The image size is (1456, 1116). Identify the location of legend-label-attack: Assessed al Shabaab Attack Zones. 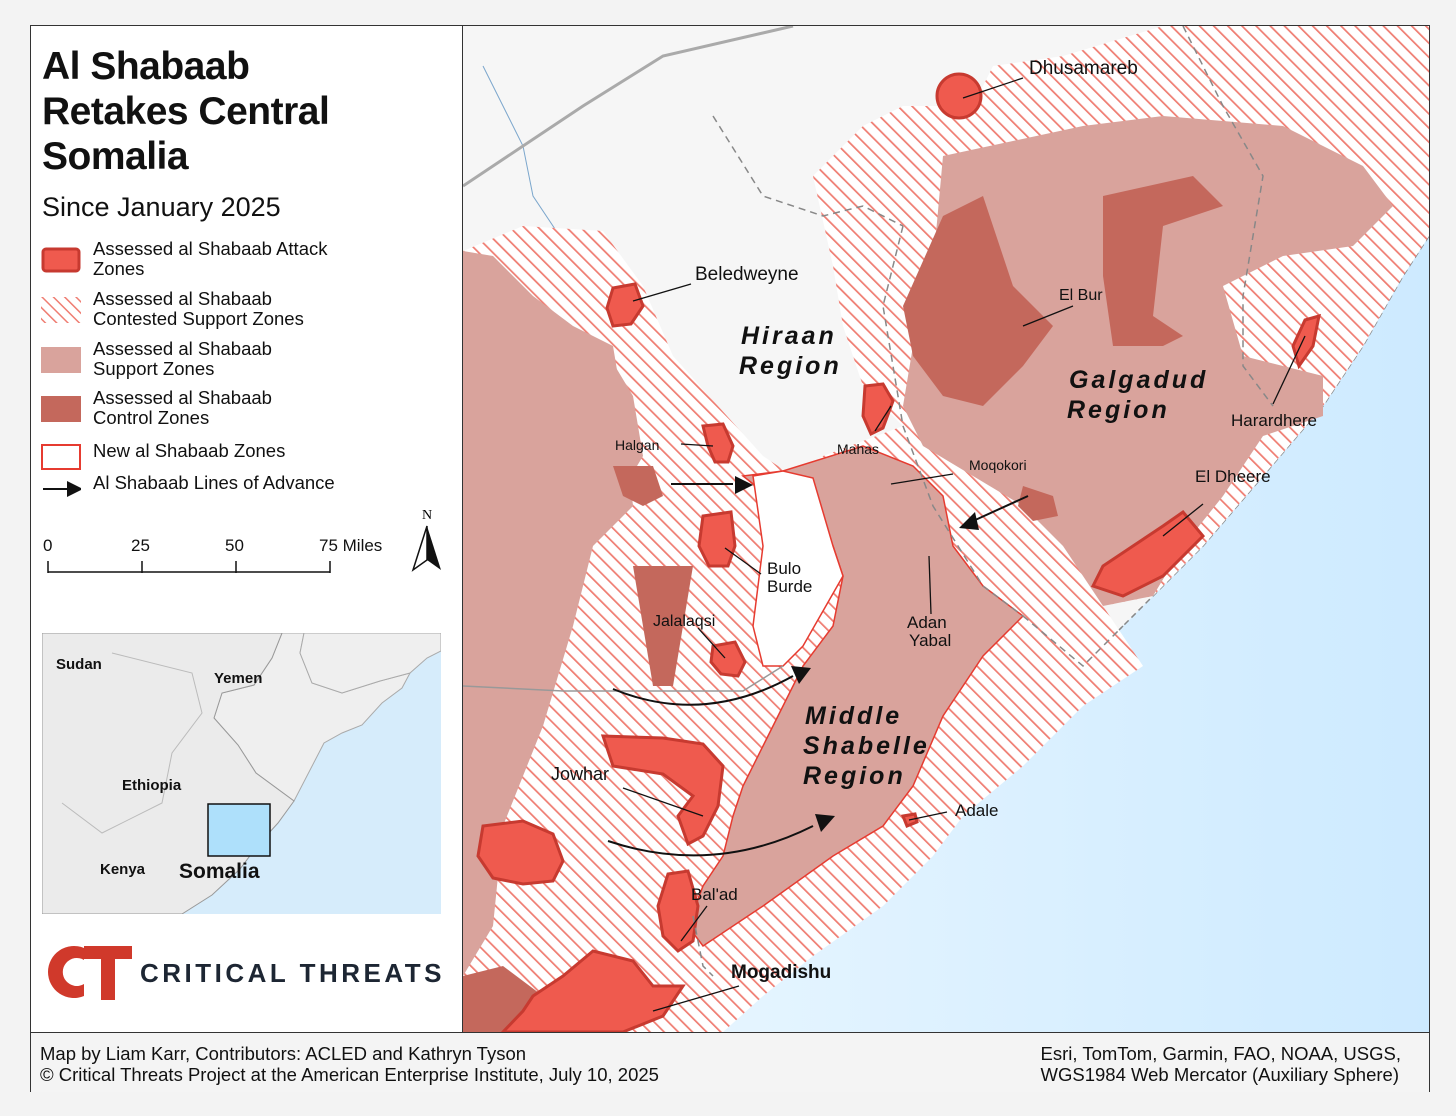
(210, 258).